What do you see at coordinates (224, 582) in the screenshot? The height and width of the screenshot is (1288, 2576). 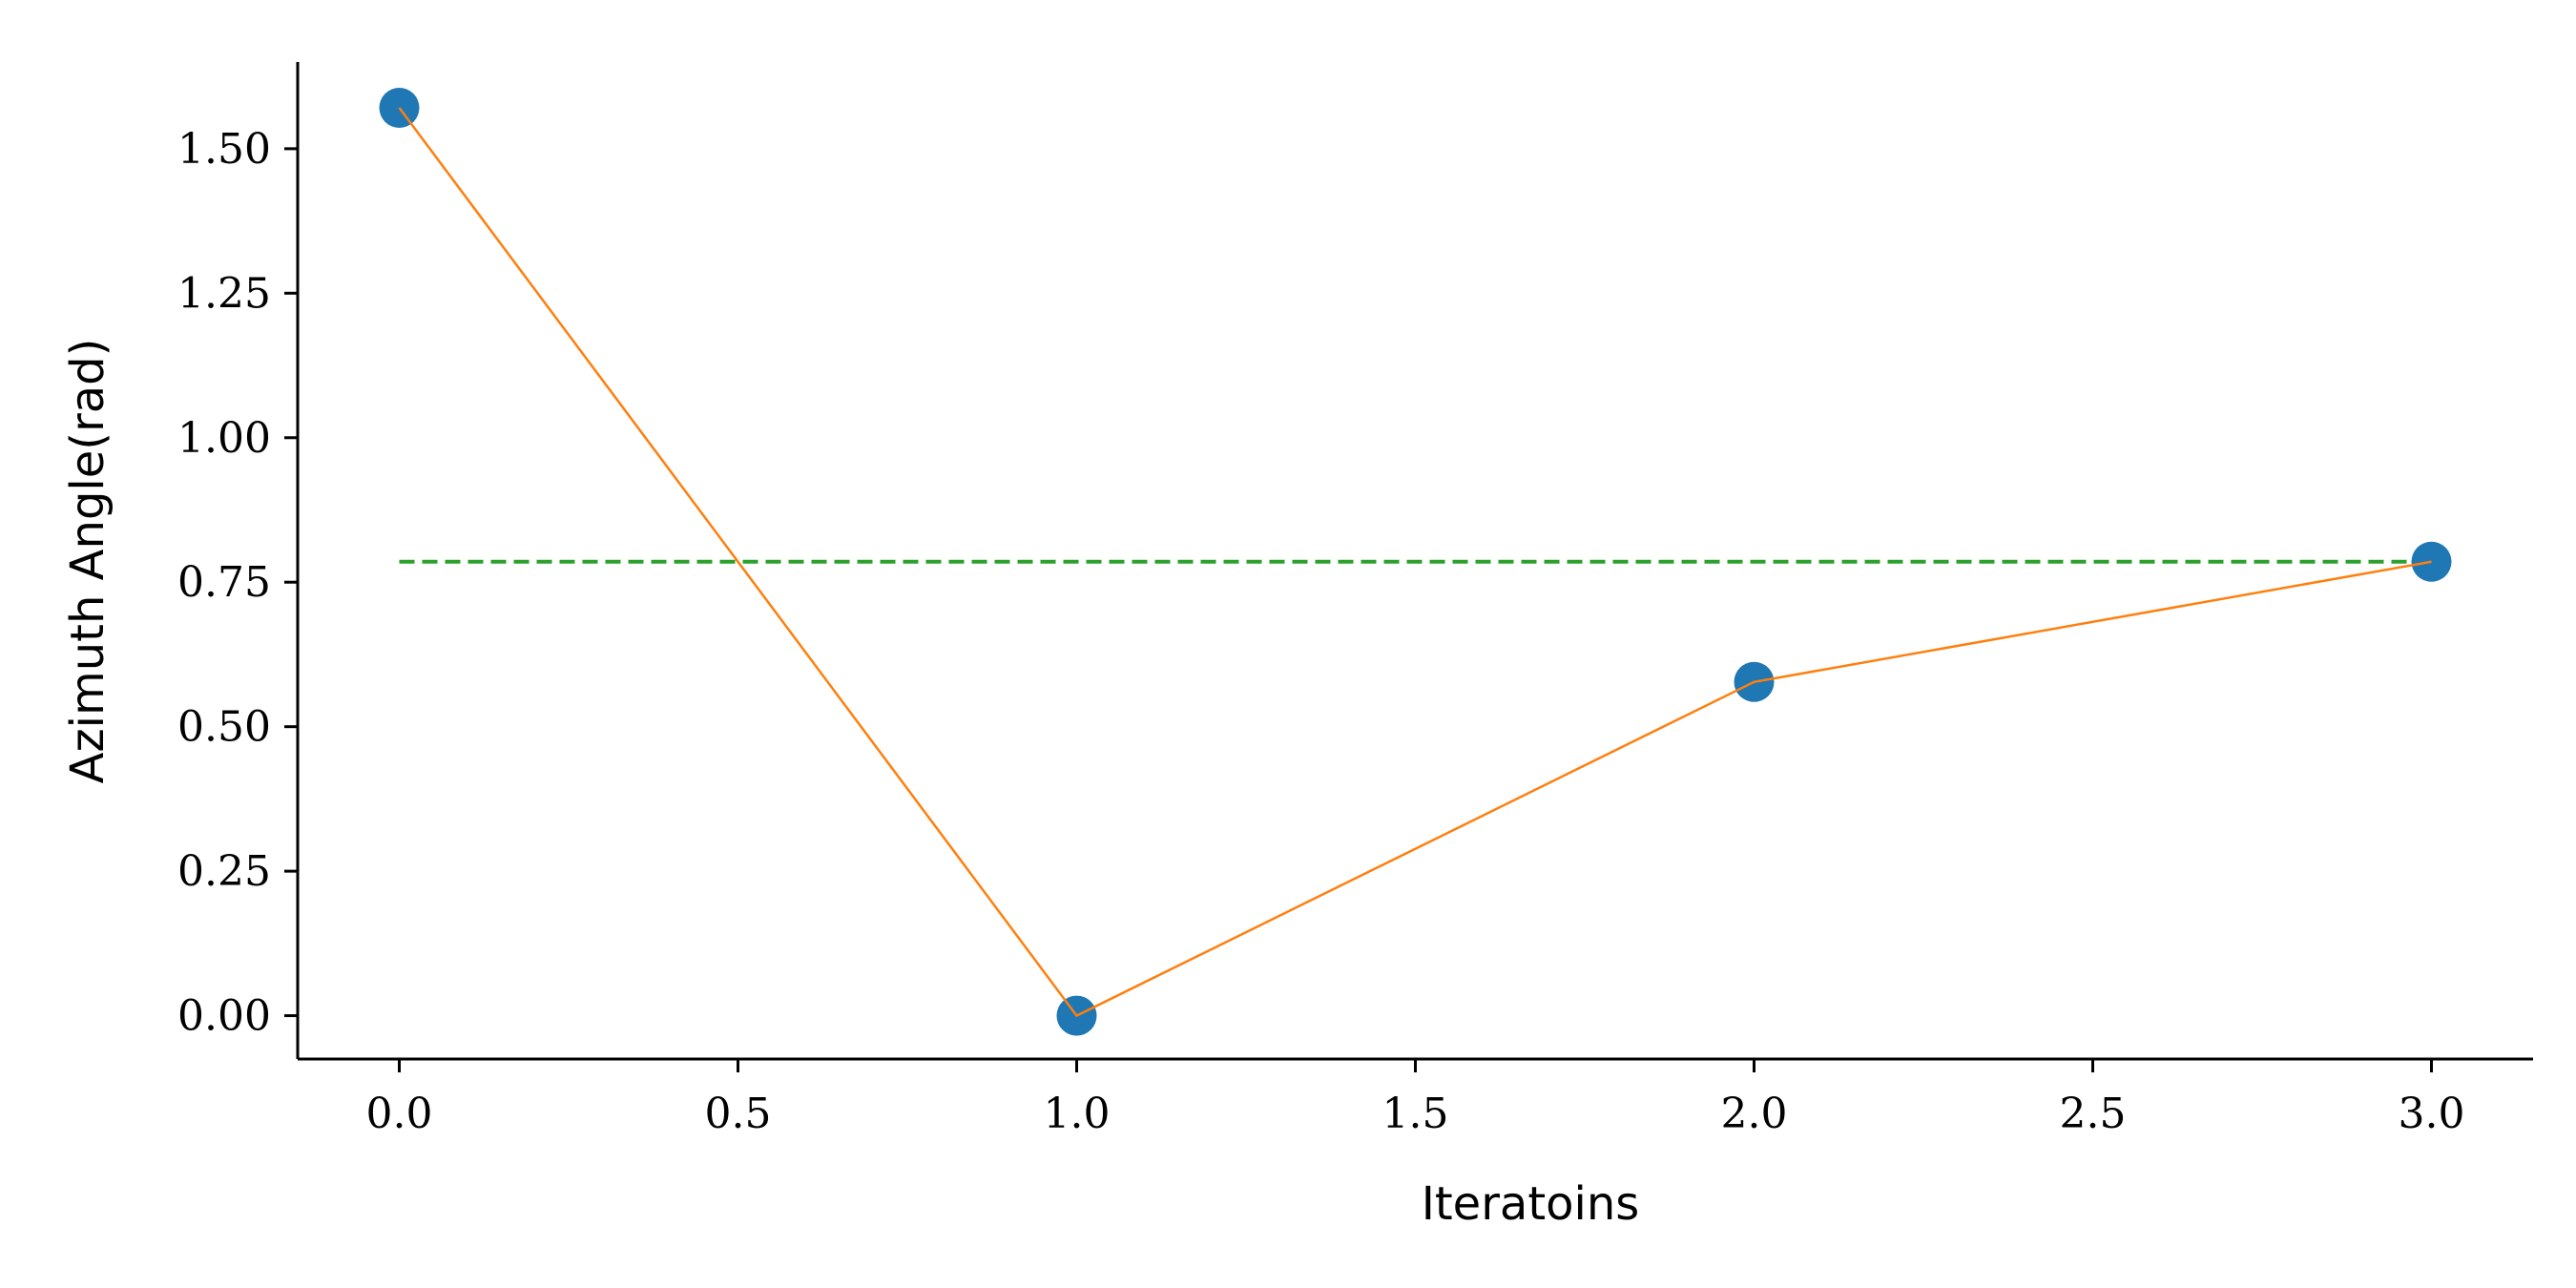 I see `y-tick-label: 0.75` at bounding box center [224, 582].